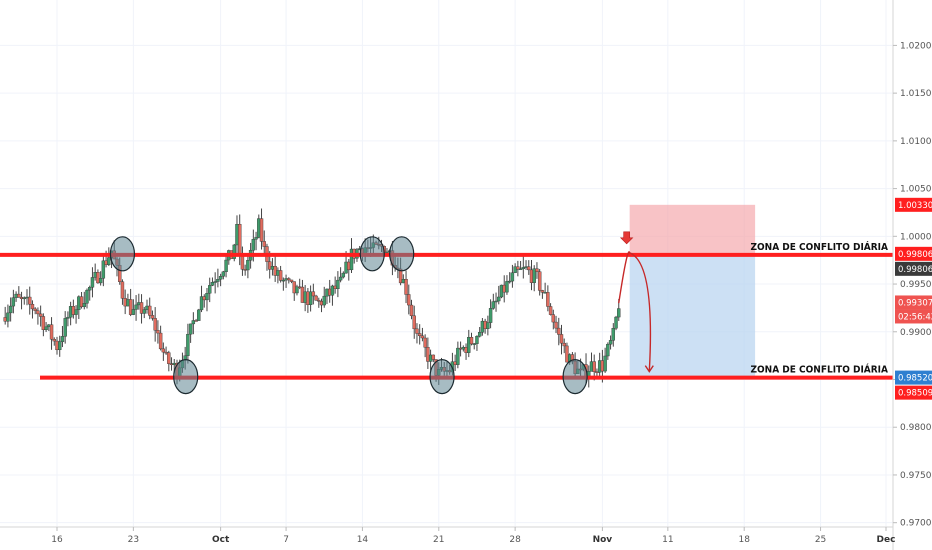 The height and width of the screenshot is (550, 932). I want to click on price-tick-label: 1.00500, so click(916, 190).